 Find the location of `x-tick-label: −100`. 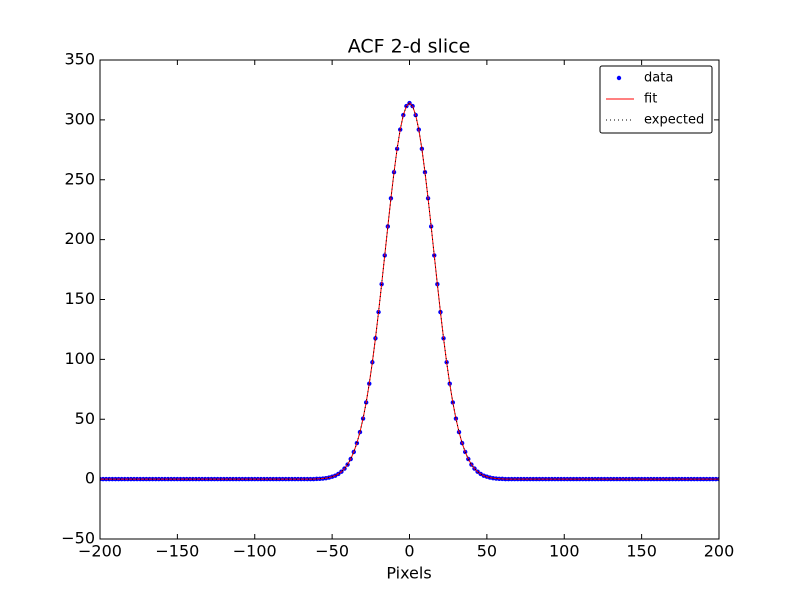

x-tick-label: −100 is located at coordinates (255, 551).